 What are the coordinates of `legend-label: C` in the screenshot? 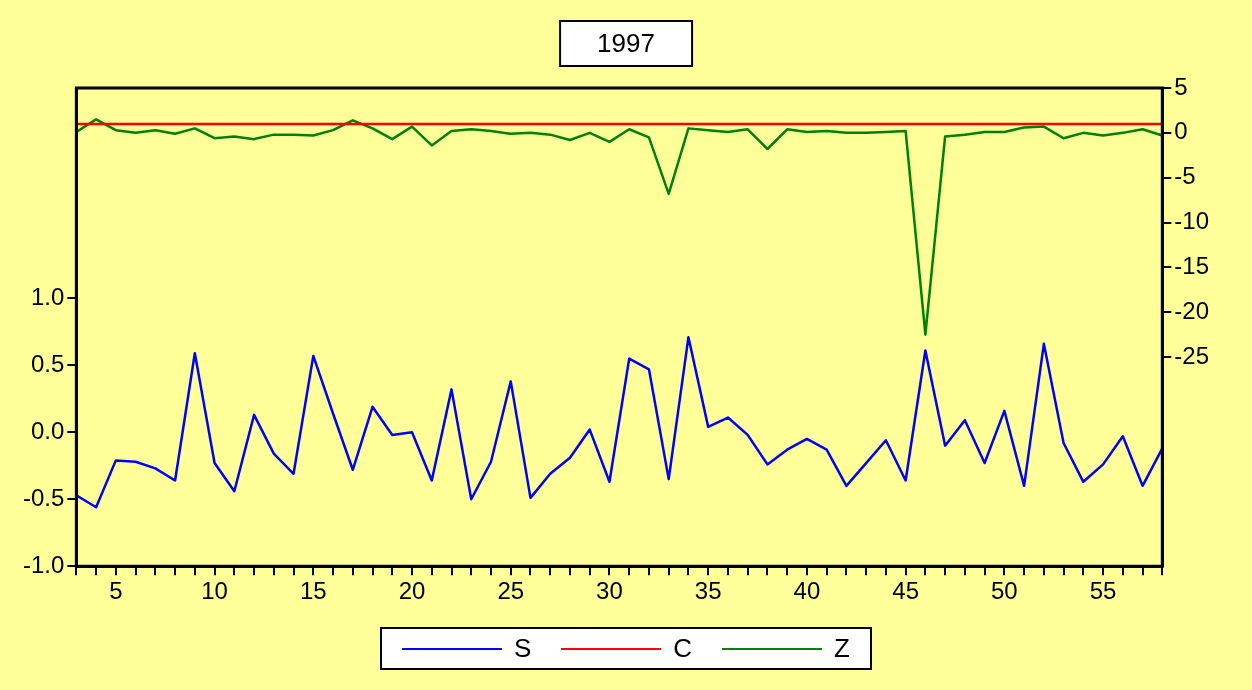 It's located at (683, 648).